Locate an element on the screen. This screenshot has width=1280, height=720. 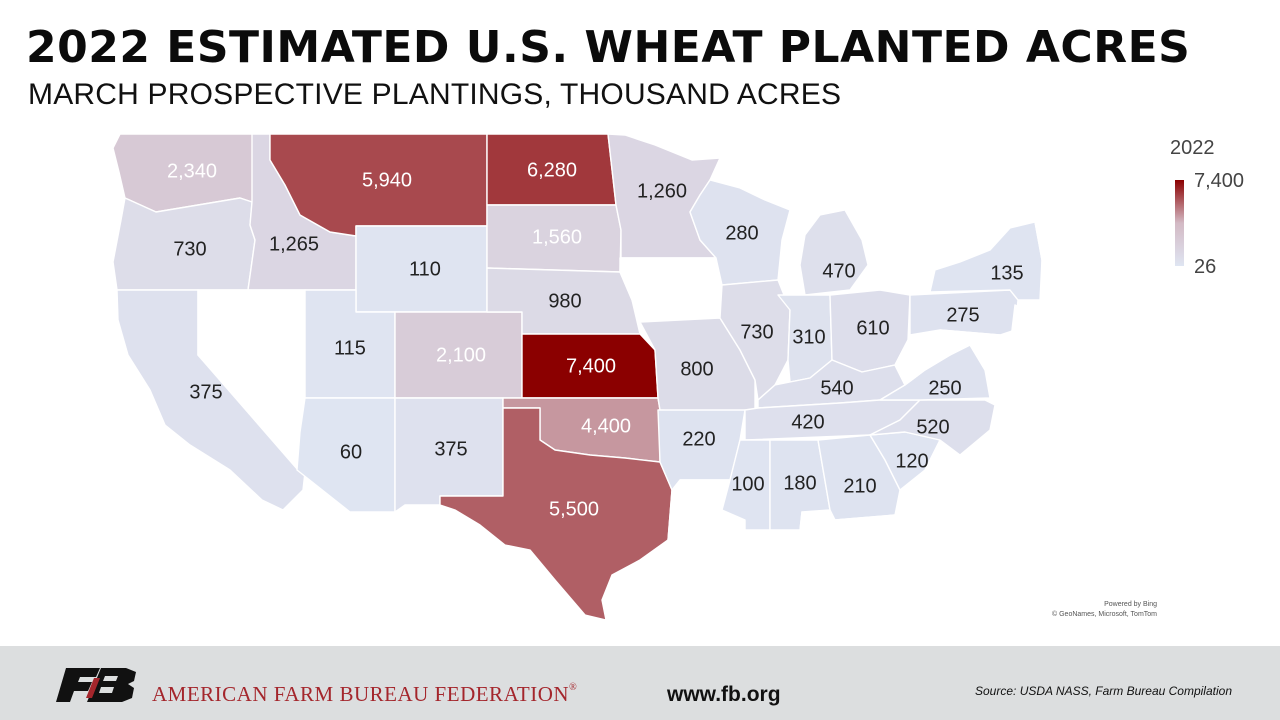
state-mi is located at coordinates (834, 252).